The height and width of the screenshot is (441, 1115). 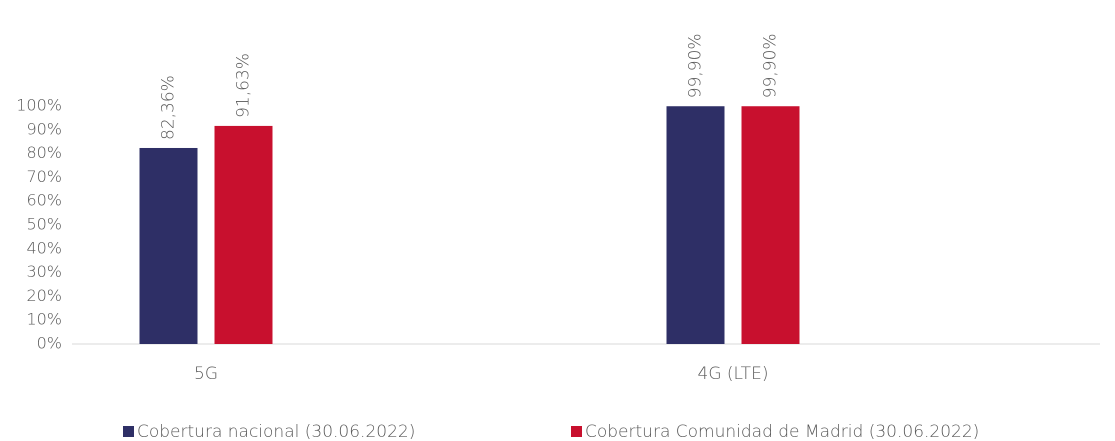 What do you see at coordinates (244, 85) in the screenshot?
I see `data-label: 91,63%` at bounding box center [244, 85].